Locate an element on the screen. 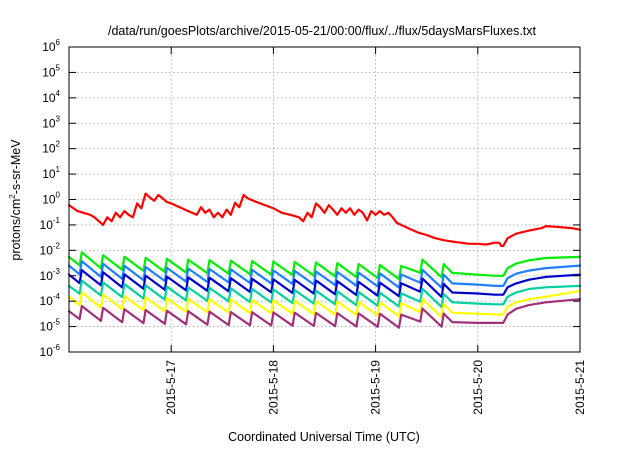 The image size is (640, 453). x-tick-label: 2015-5-18 is located at coordinates (273, 387).